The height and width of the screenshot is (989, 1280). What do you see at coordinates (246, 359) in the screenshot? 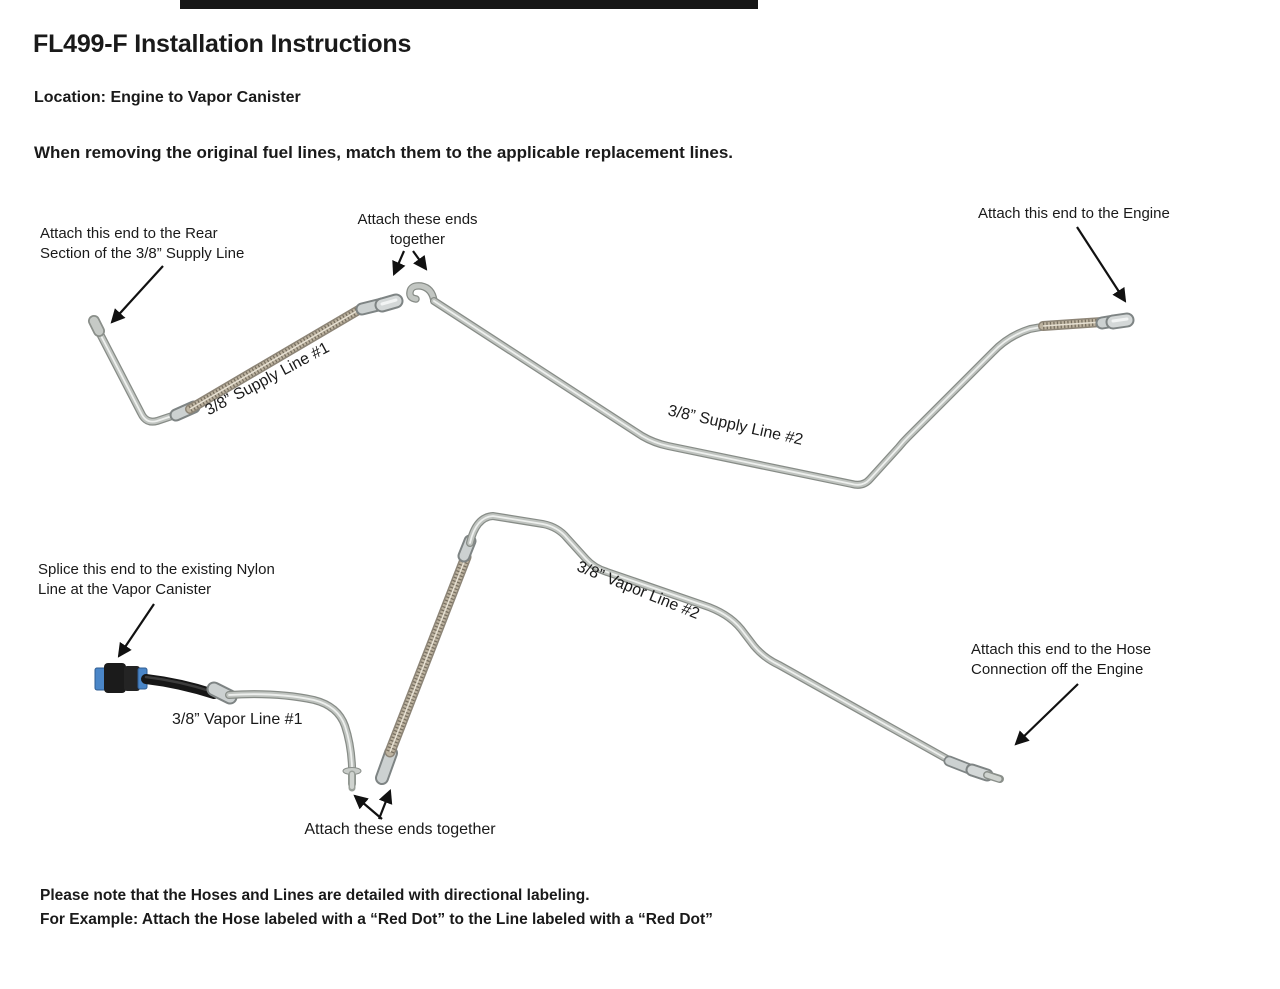
I see `supply-line-1-graphic` at bounding box center [246, 359].